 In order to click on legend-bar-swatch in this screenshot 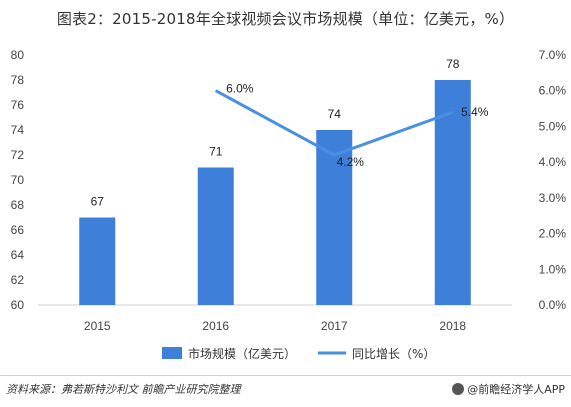, I will do `click(172, 353)`.